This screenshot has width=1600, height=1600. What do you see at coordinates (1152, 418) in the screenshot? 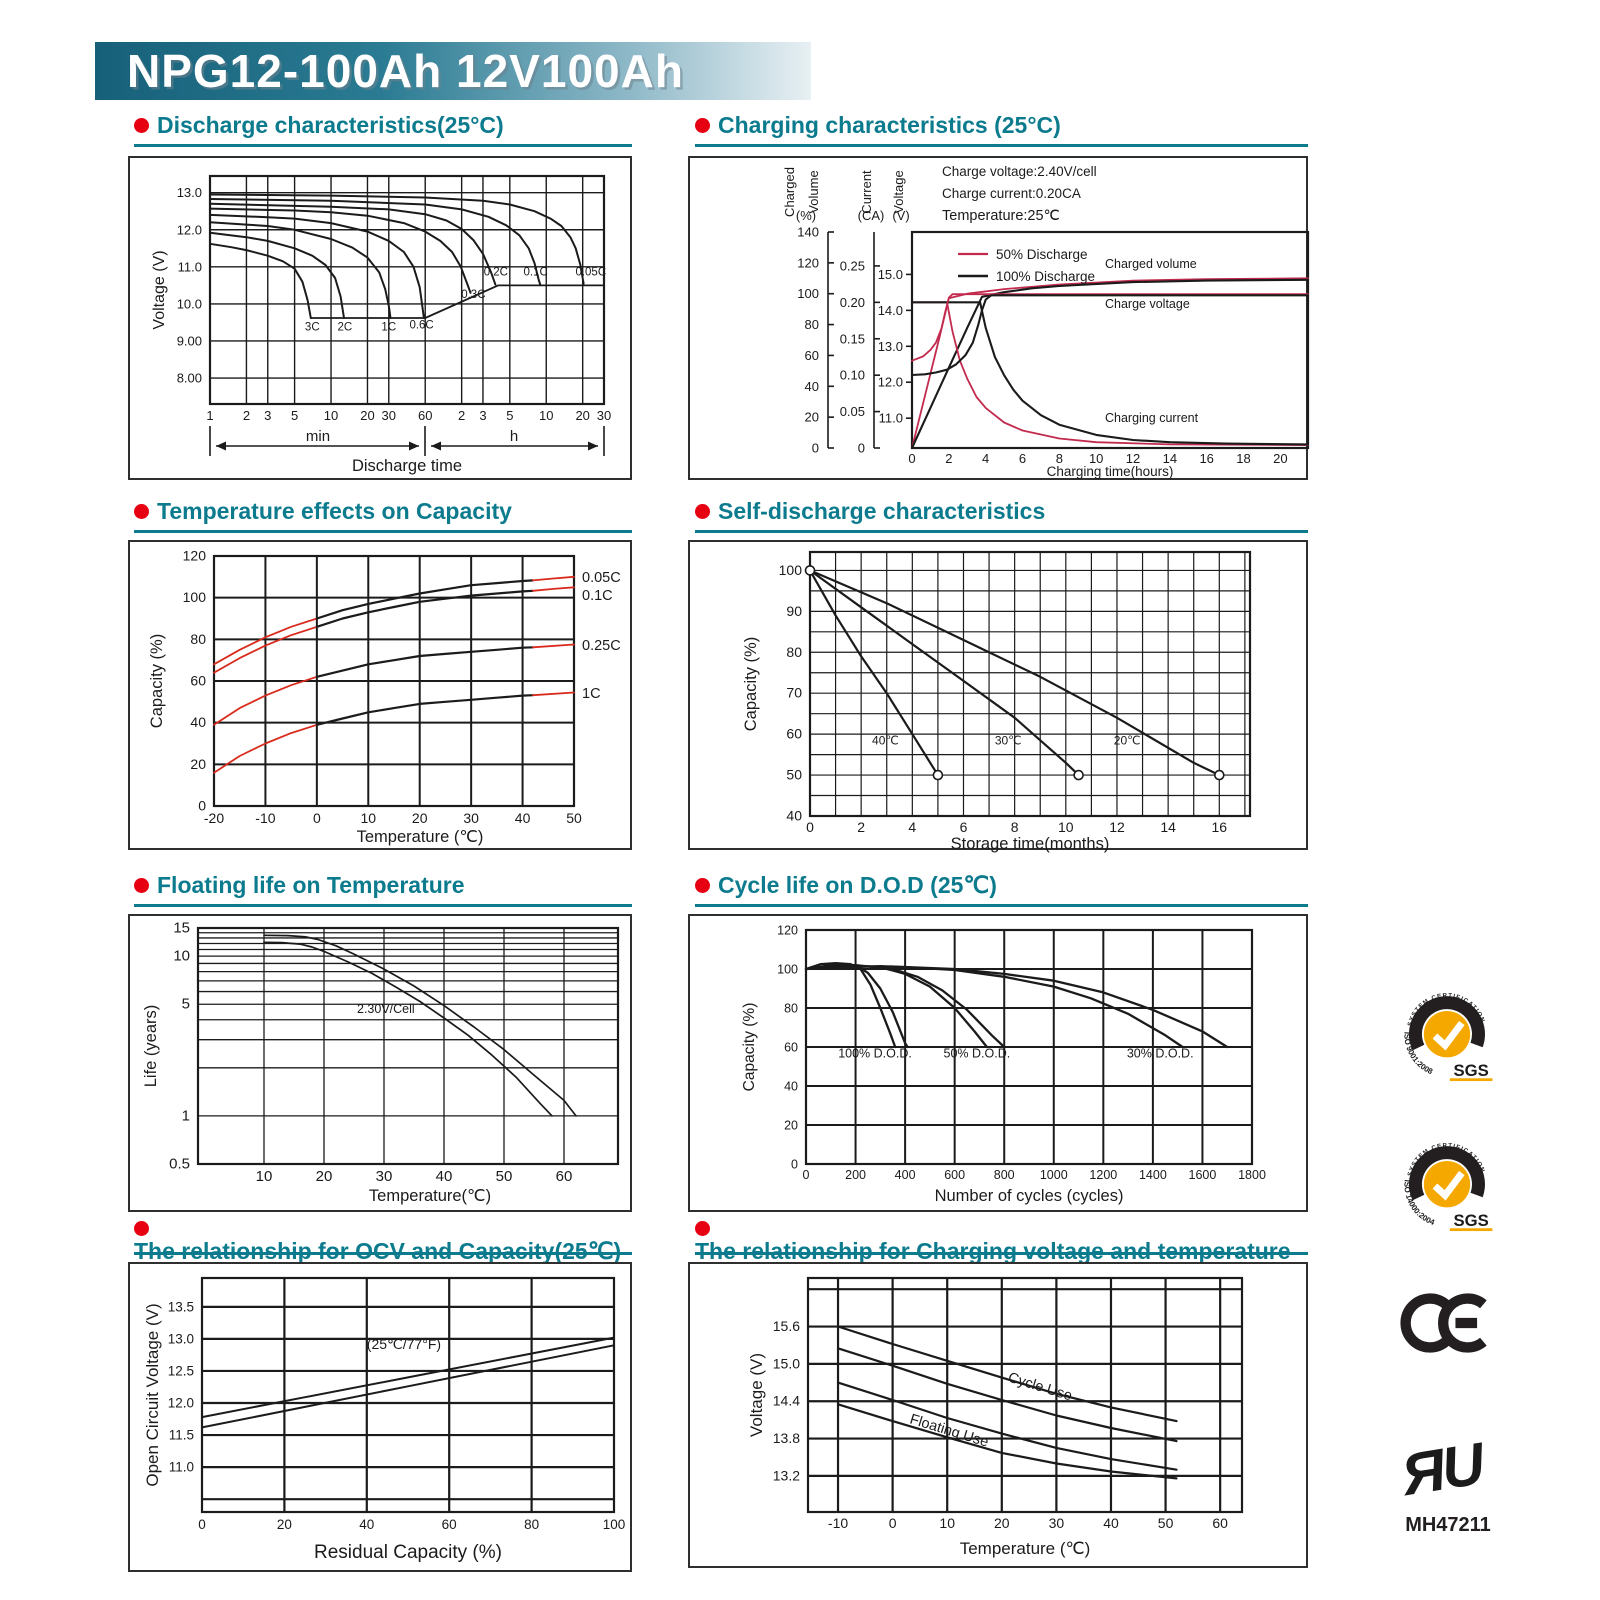
I see `svg-text: Charging current` at bounding box center [1152, 418].